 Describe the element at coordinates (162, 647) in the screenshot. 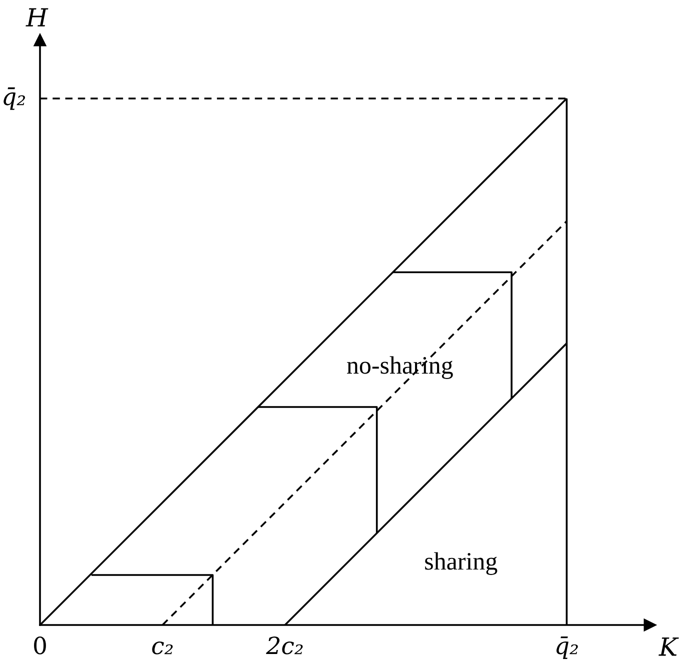

I see `x-tick-label: c₂` at that location.